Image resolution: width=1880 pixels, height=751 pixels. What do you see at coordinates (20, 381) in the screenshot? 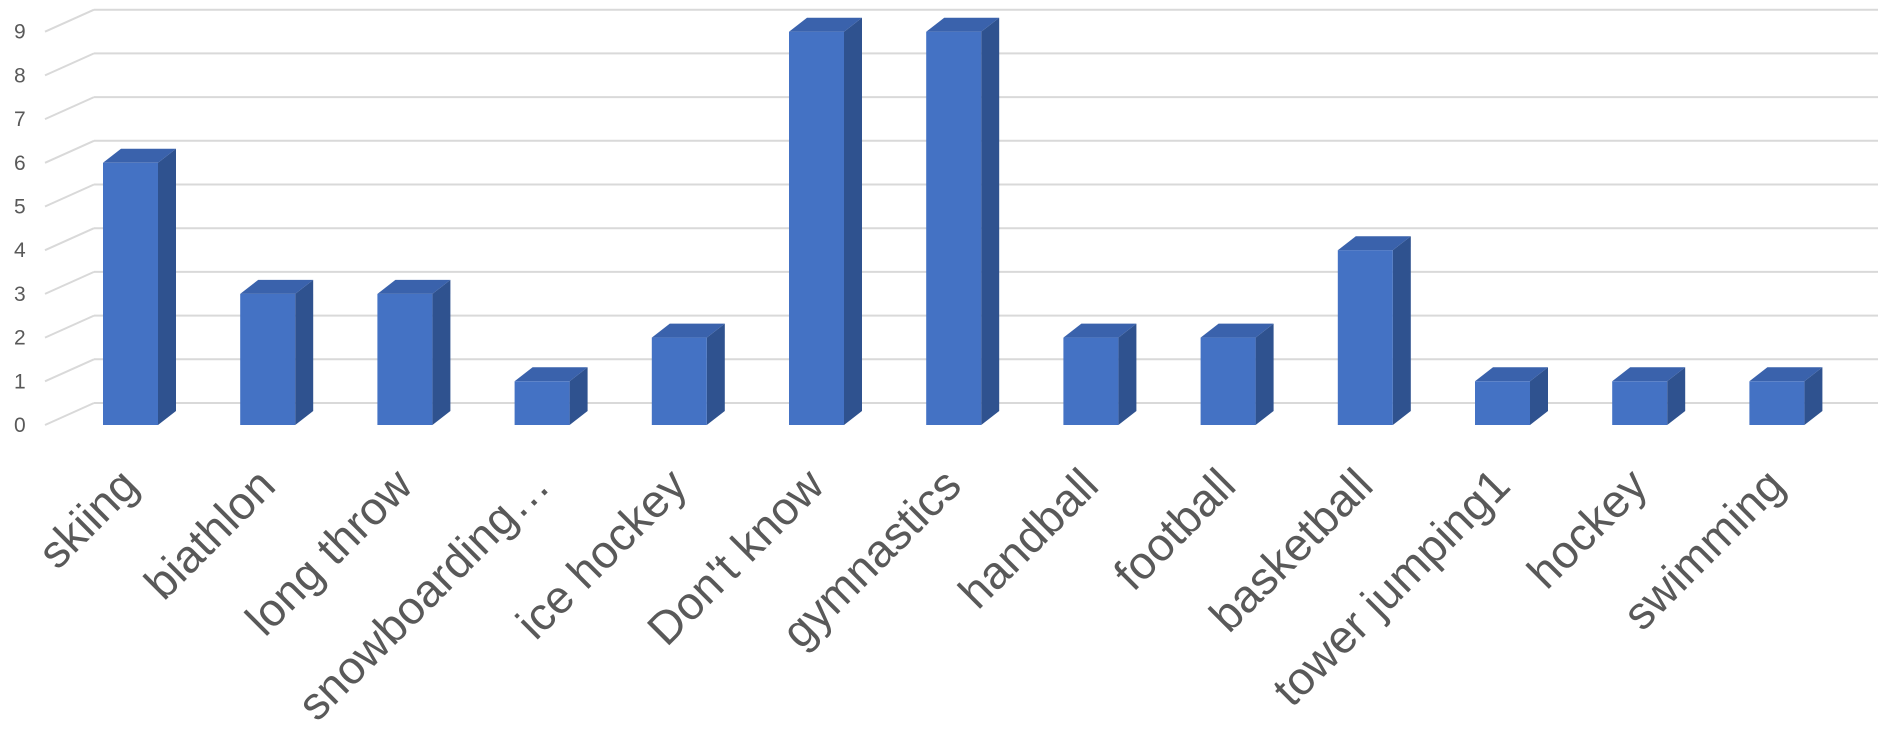
I see `y-tick-label: 1` at bounding box center [20, 381].